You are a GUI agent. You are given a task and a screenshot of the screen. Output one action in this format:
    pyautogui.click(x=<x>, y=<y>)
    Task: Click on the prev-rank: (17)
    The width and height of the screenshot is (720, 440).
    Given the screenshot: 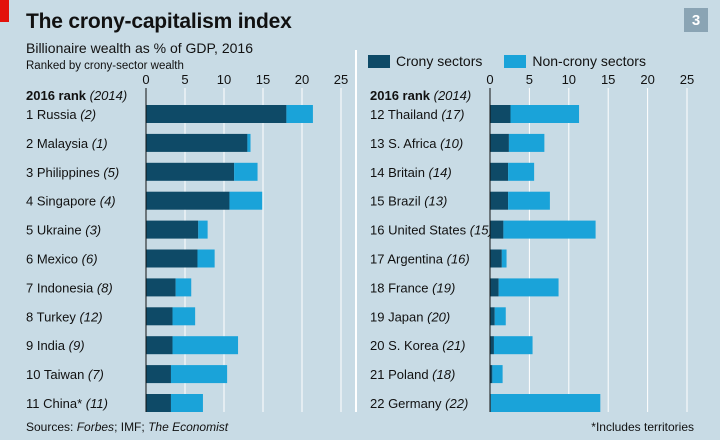 What is the action you would take?
    pyautogui.click(x=452, y=114)
    